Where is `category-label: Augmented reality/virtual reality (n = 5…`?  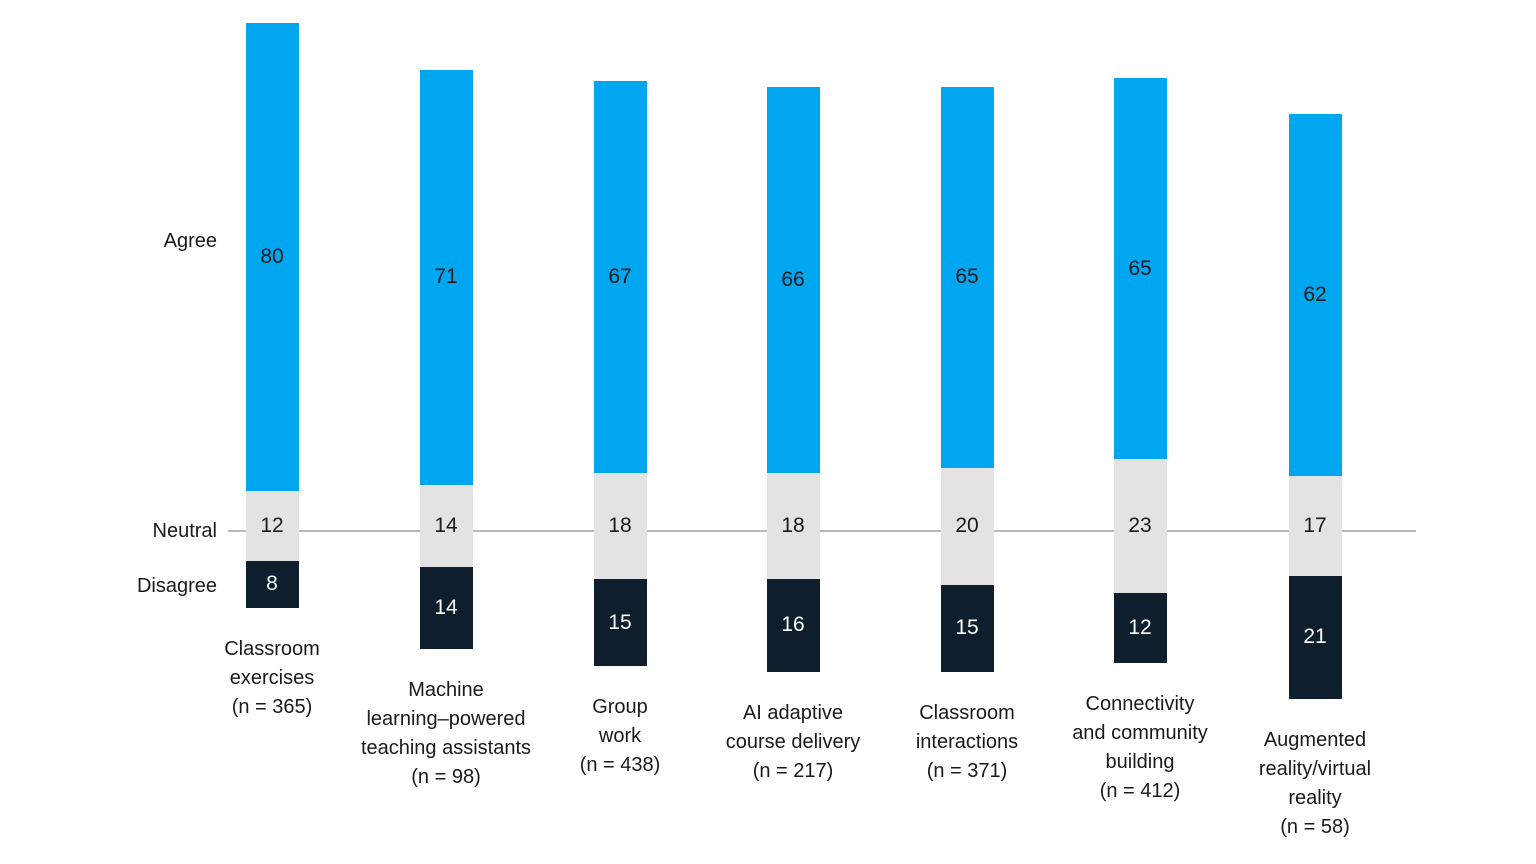
category-label: Augmented reality/virtual reality (n = 5… is located at coordinates (1315, 783).